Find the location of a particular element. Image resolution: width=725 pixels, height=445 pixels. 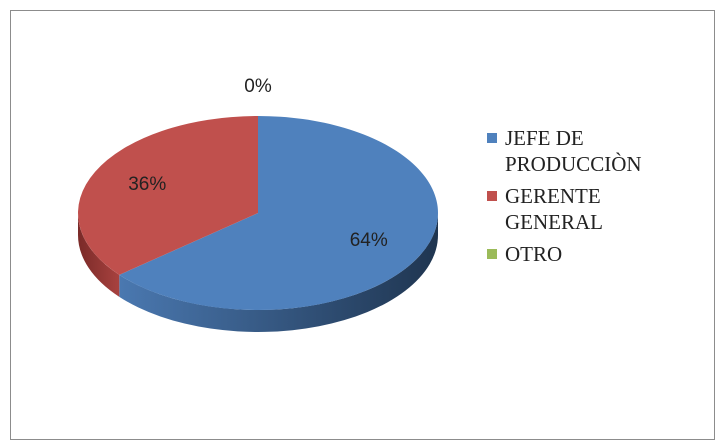

legend: JEFE DE PRODUCCIÒN GERENTE GENERAL OTRO is located at coordinates (587, 199).